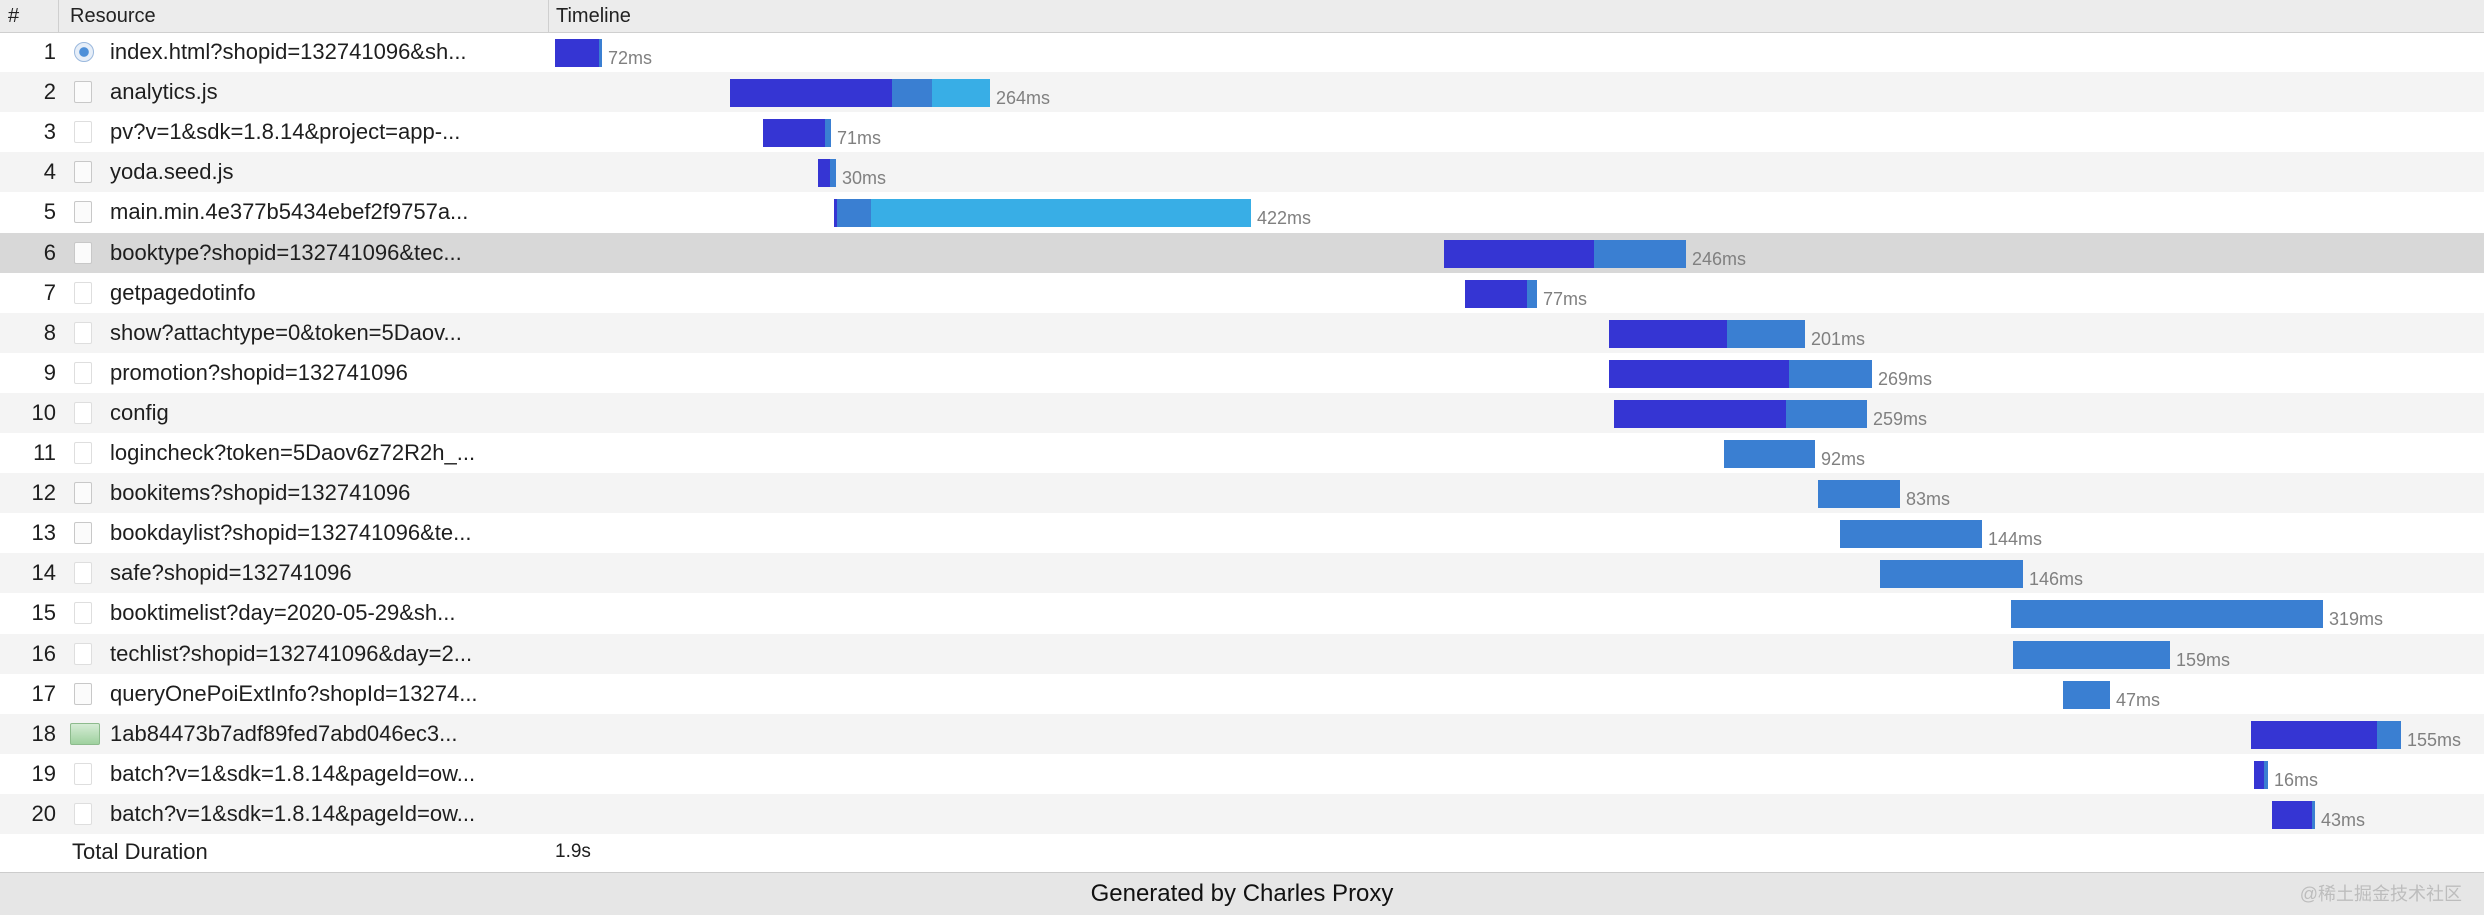 This screenshot has width=2484, height=915. What do you see at coordinates (630, 58) in the screenshot?
I see `duration-label: 72ms` at bounding box center [630, 58].